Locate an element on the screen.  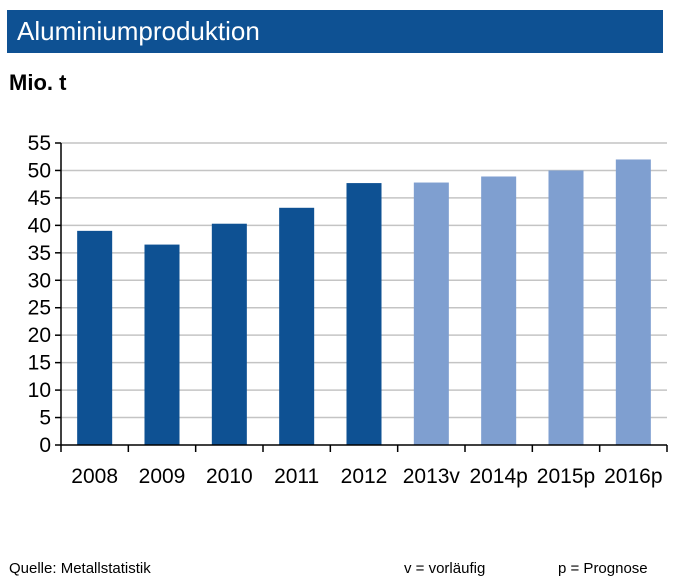
title-bar: Aluminiumproduktion is located at coordinates (335, 31).